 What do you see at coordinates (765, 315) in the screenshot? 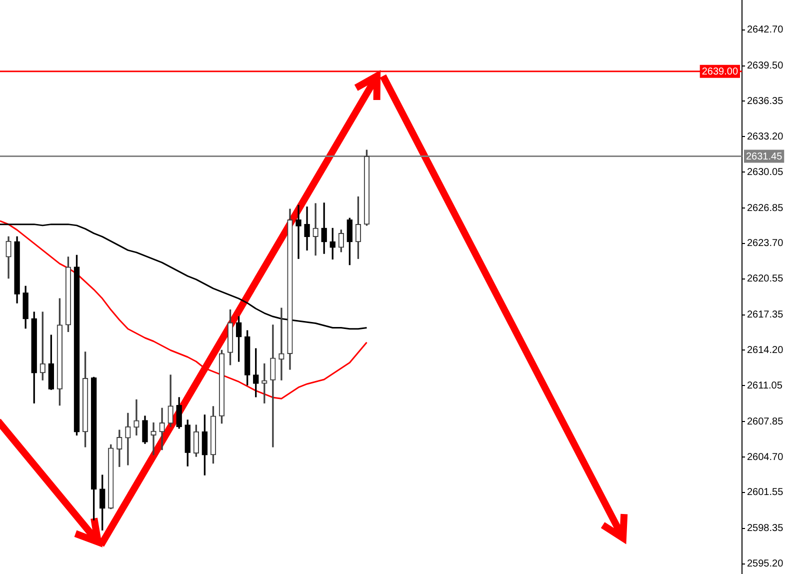
I see `y-tick-label: 2617.35` at bounding box center [765, 315].